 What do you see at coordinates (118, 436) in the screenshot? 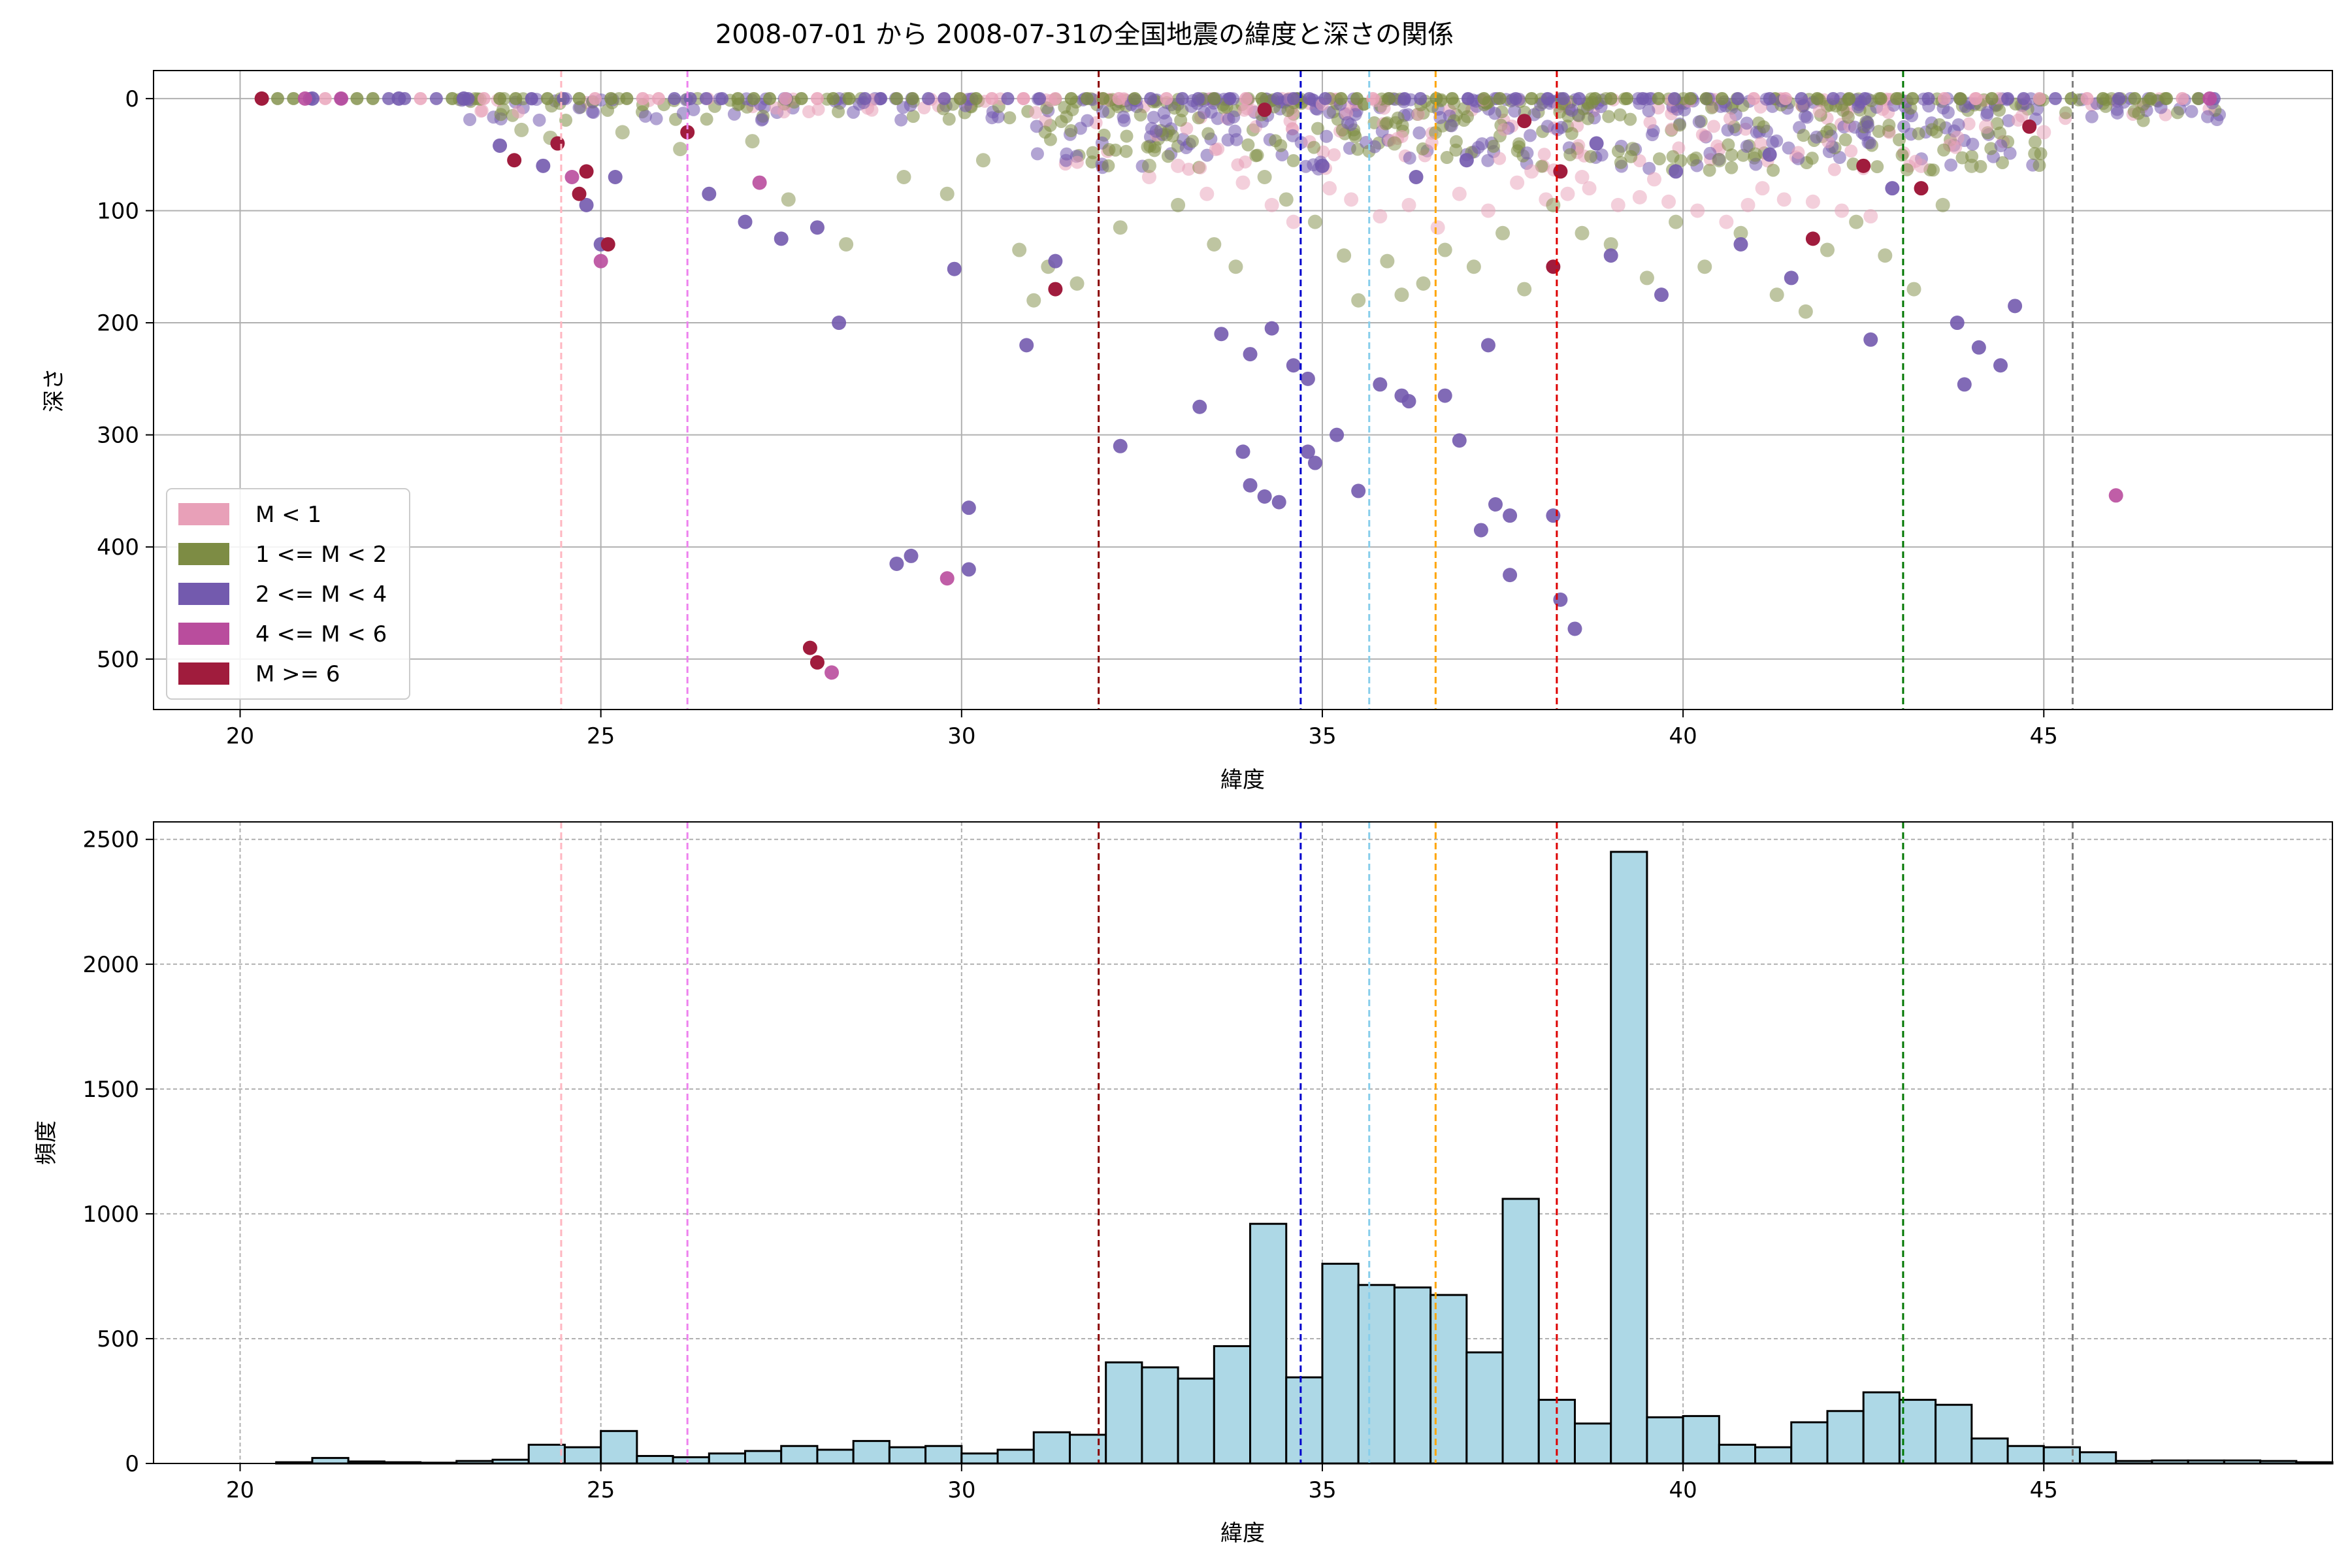
I see `scatter-ytick-label: 300` at bounding box center [118, 436].